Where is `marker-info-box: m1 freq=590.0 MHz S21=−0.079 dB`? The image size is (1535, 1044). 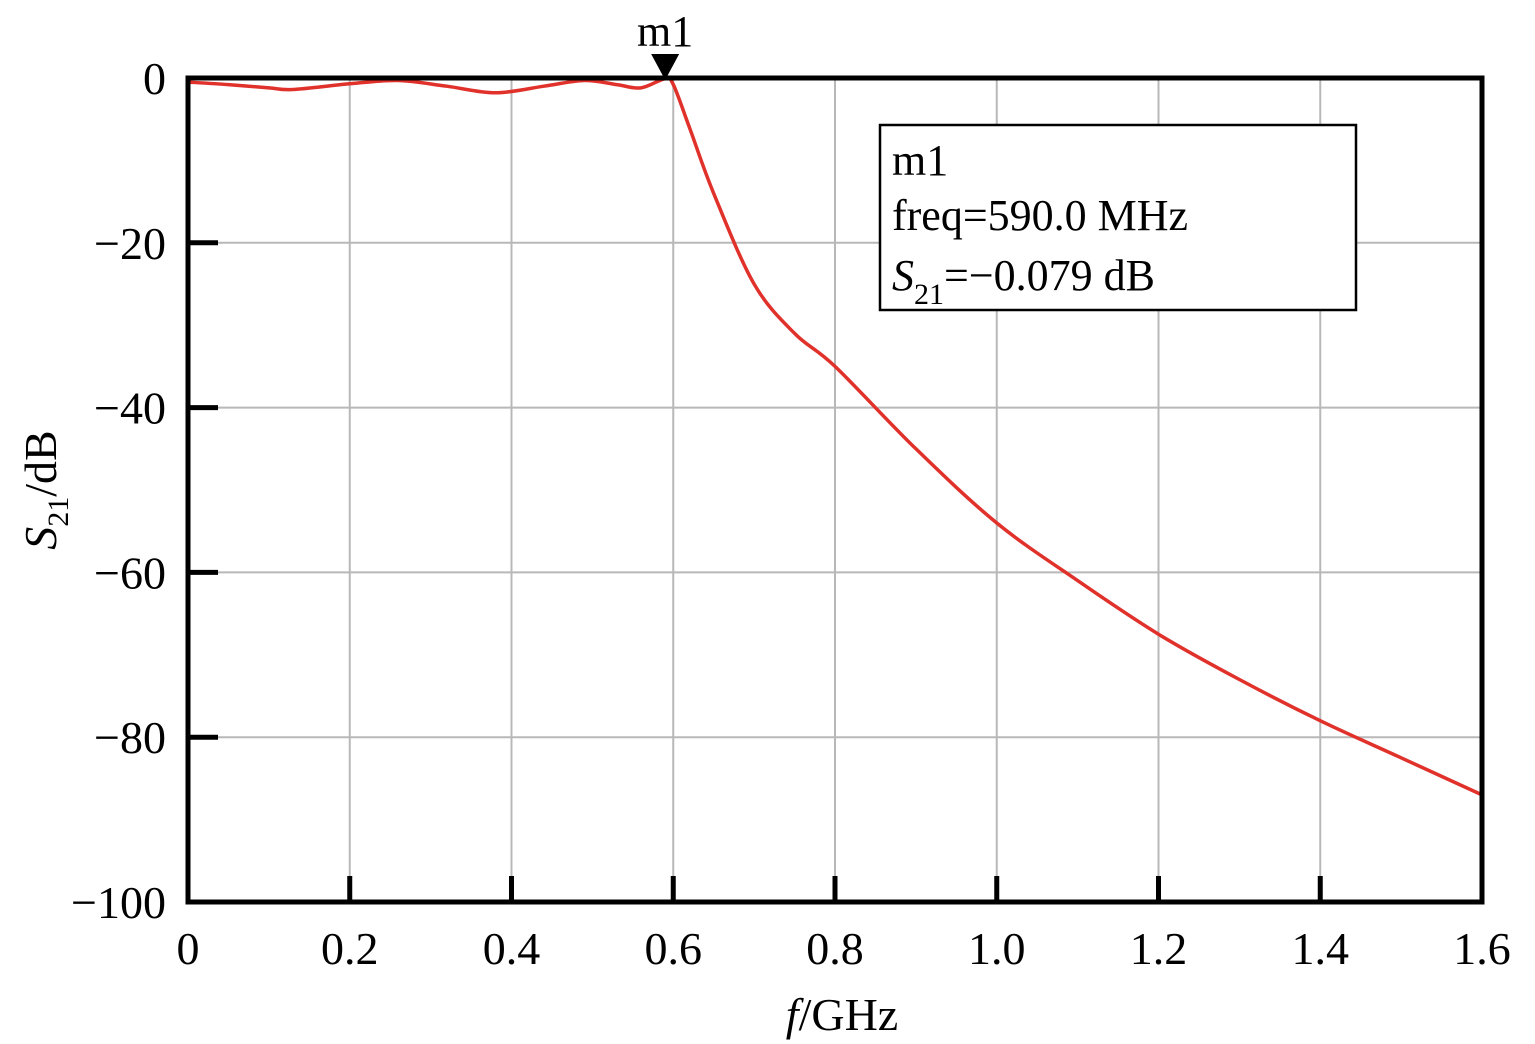 marker-info-box: m1 freq=590.0 MHz S21=−0.079 dB is located at coordinates (1118, 217).